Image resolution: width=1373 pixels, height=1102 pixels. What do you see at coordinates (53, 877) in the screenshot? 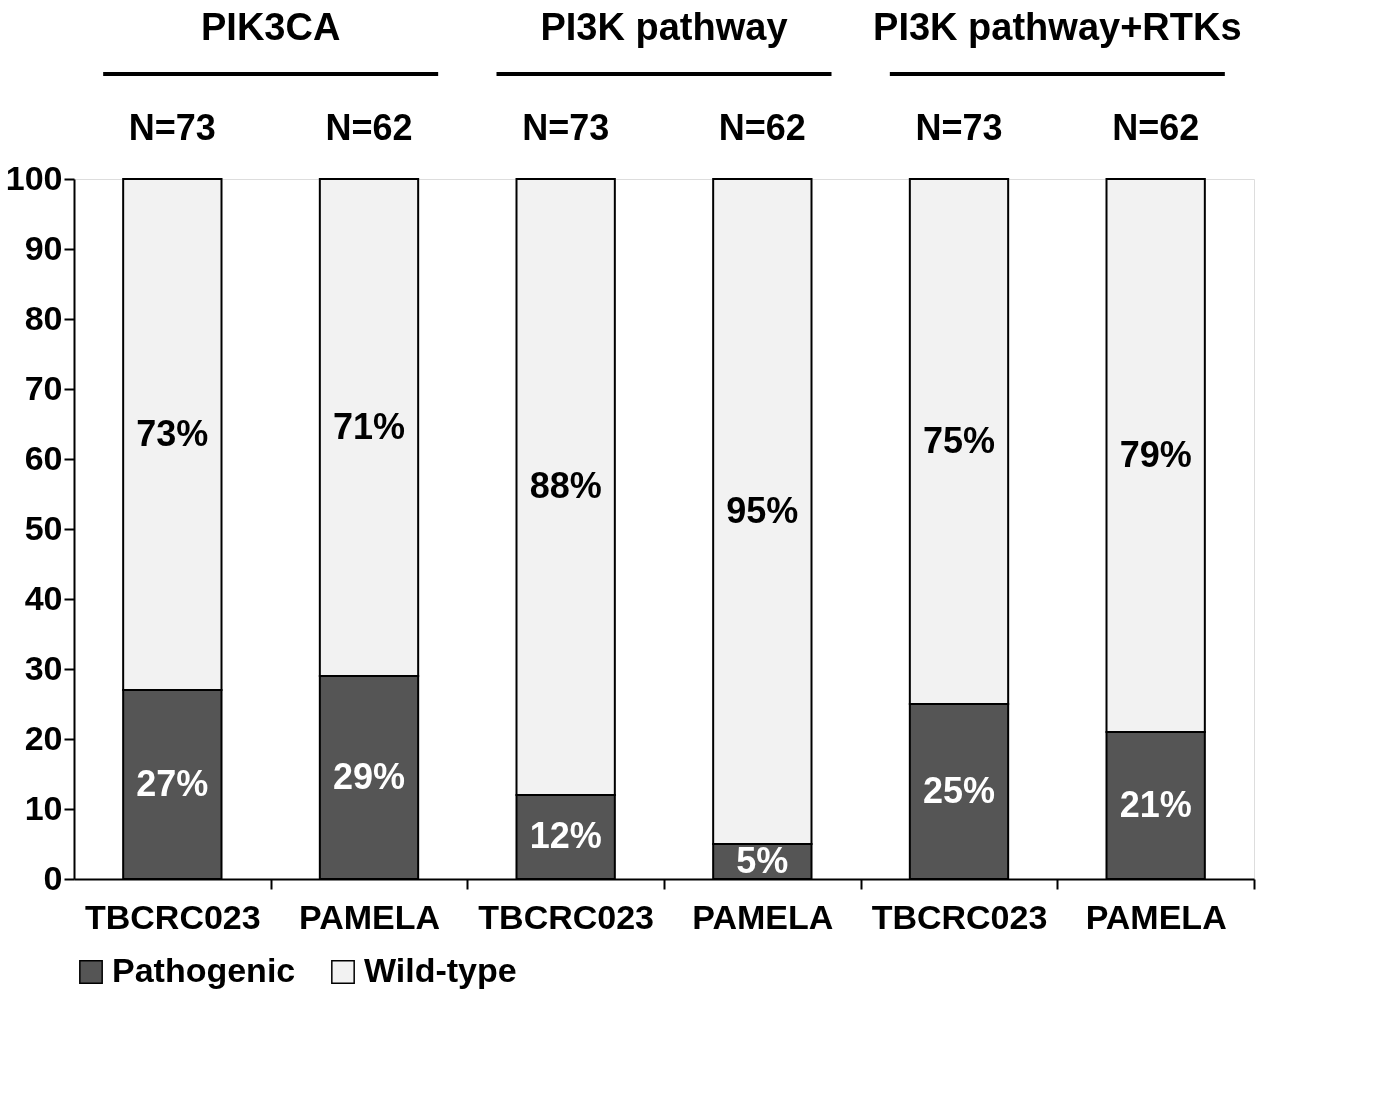
I see `y-tick-label: 0` at bounding box center [53, 877].